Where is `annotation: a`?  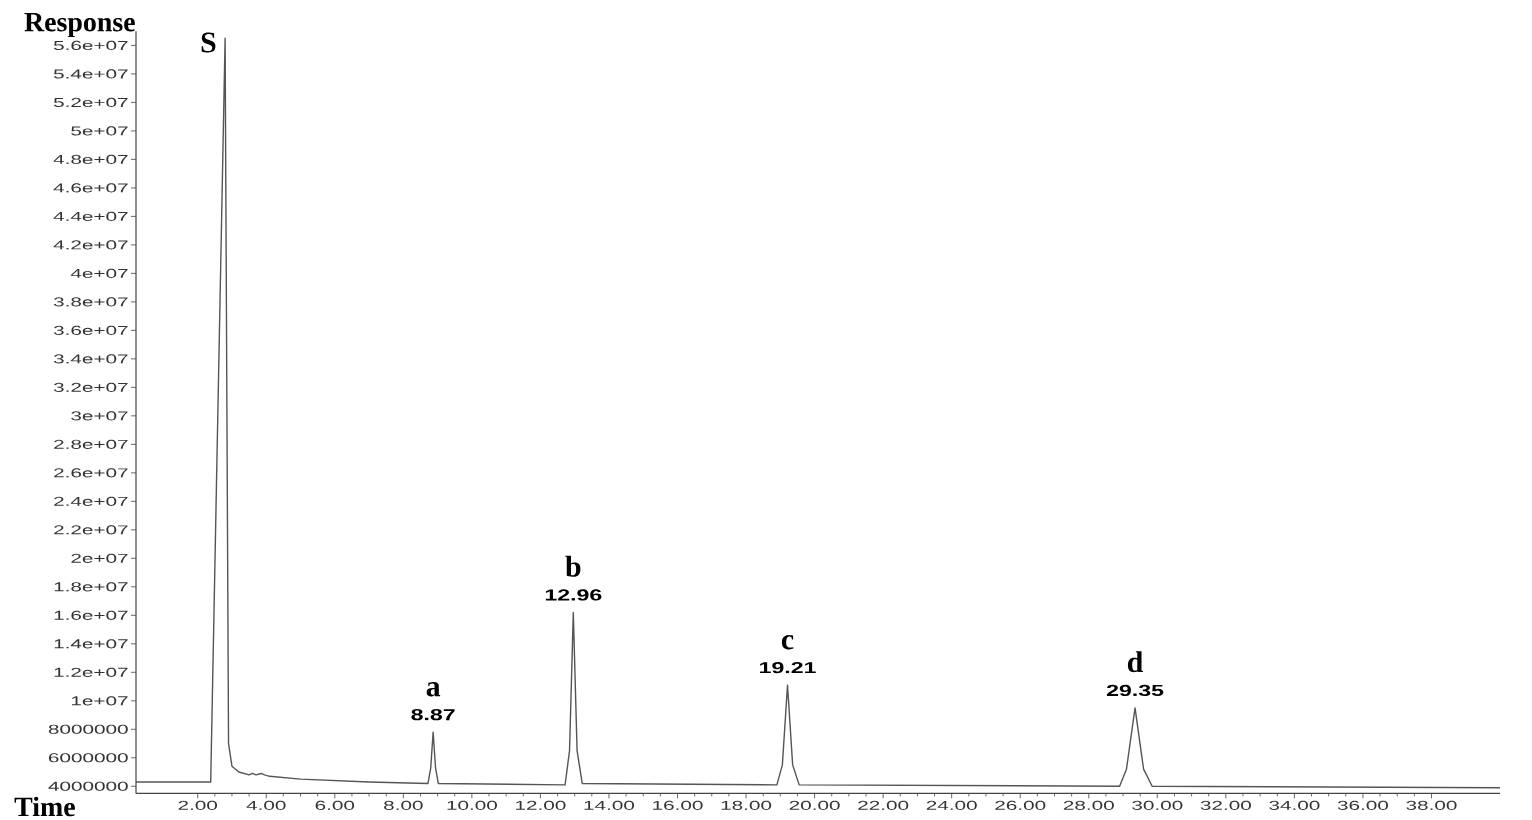 annotation: a is located at coordinates (433, 689).